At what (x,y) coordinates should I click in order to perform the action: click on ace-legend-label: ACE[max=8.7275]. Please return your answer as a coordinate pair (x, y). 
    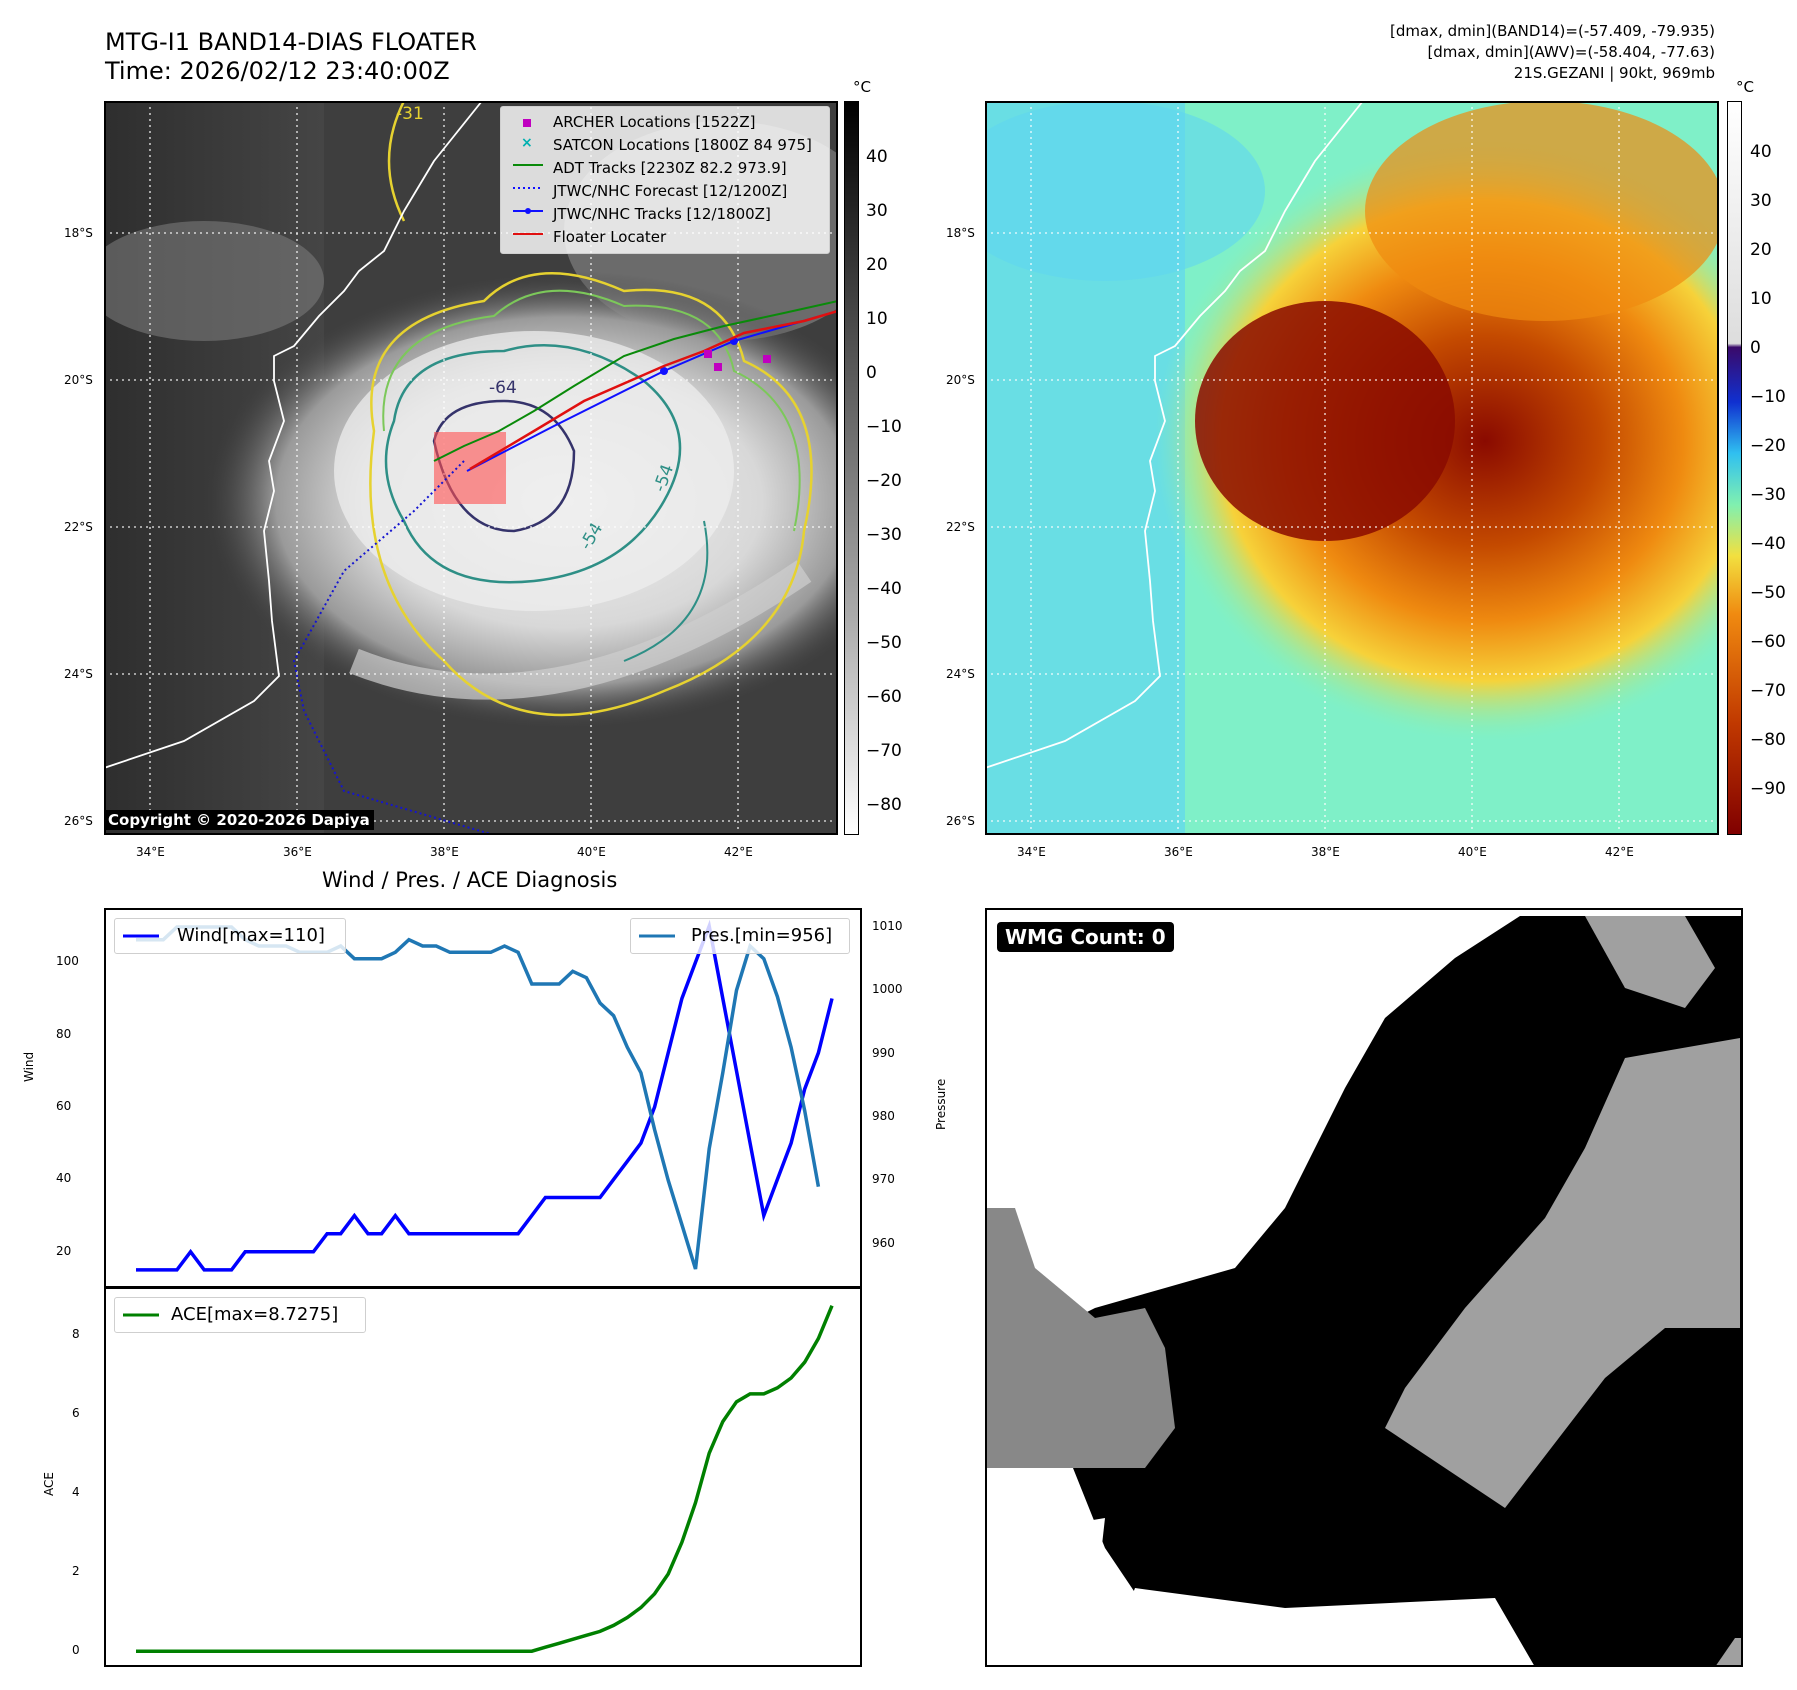
    Looking at the image, I should click on (255, 1314).